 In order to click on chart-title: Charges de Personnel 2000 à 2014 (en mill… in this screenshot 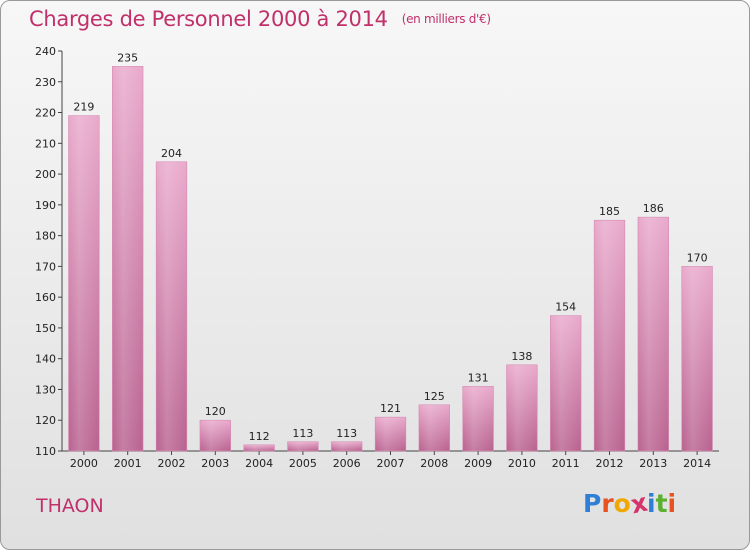, I will do `click(260, 19)`.